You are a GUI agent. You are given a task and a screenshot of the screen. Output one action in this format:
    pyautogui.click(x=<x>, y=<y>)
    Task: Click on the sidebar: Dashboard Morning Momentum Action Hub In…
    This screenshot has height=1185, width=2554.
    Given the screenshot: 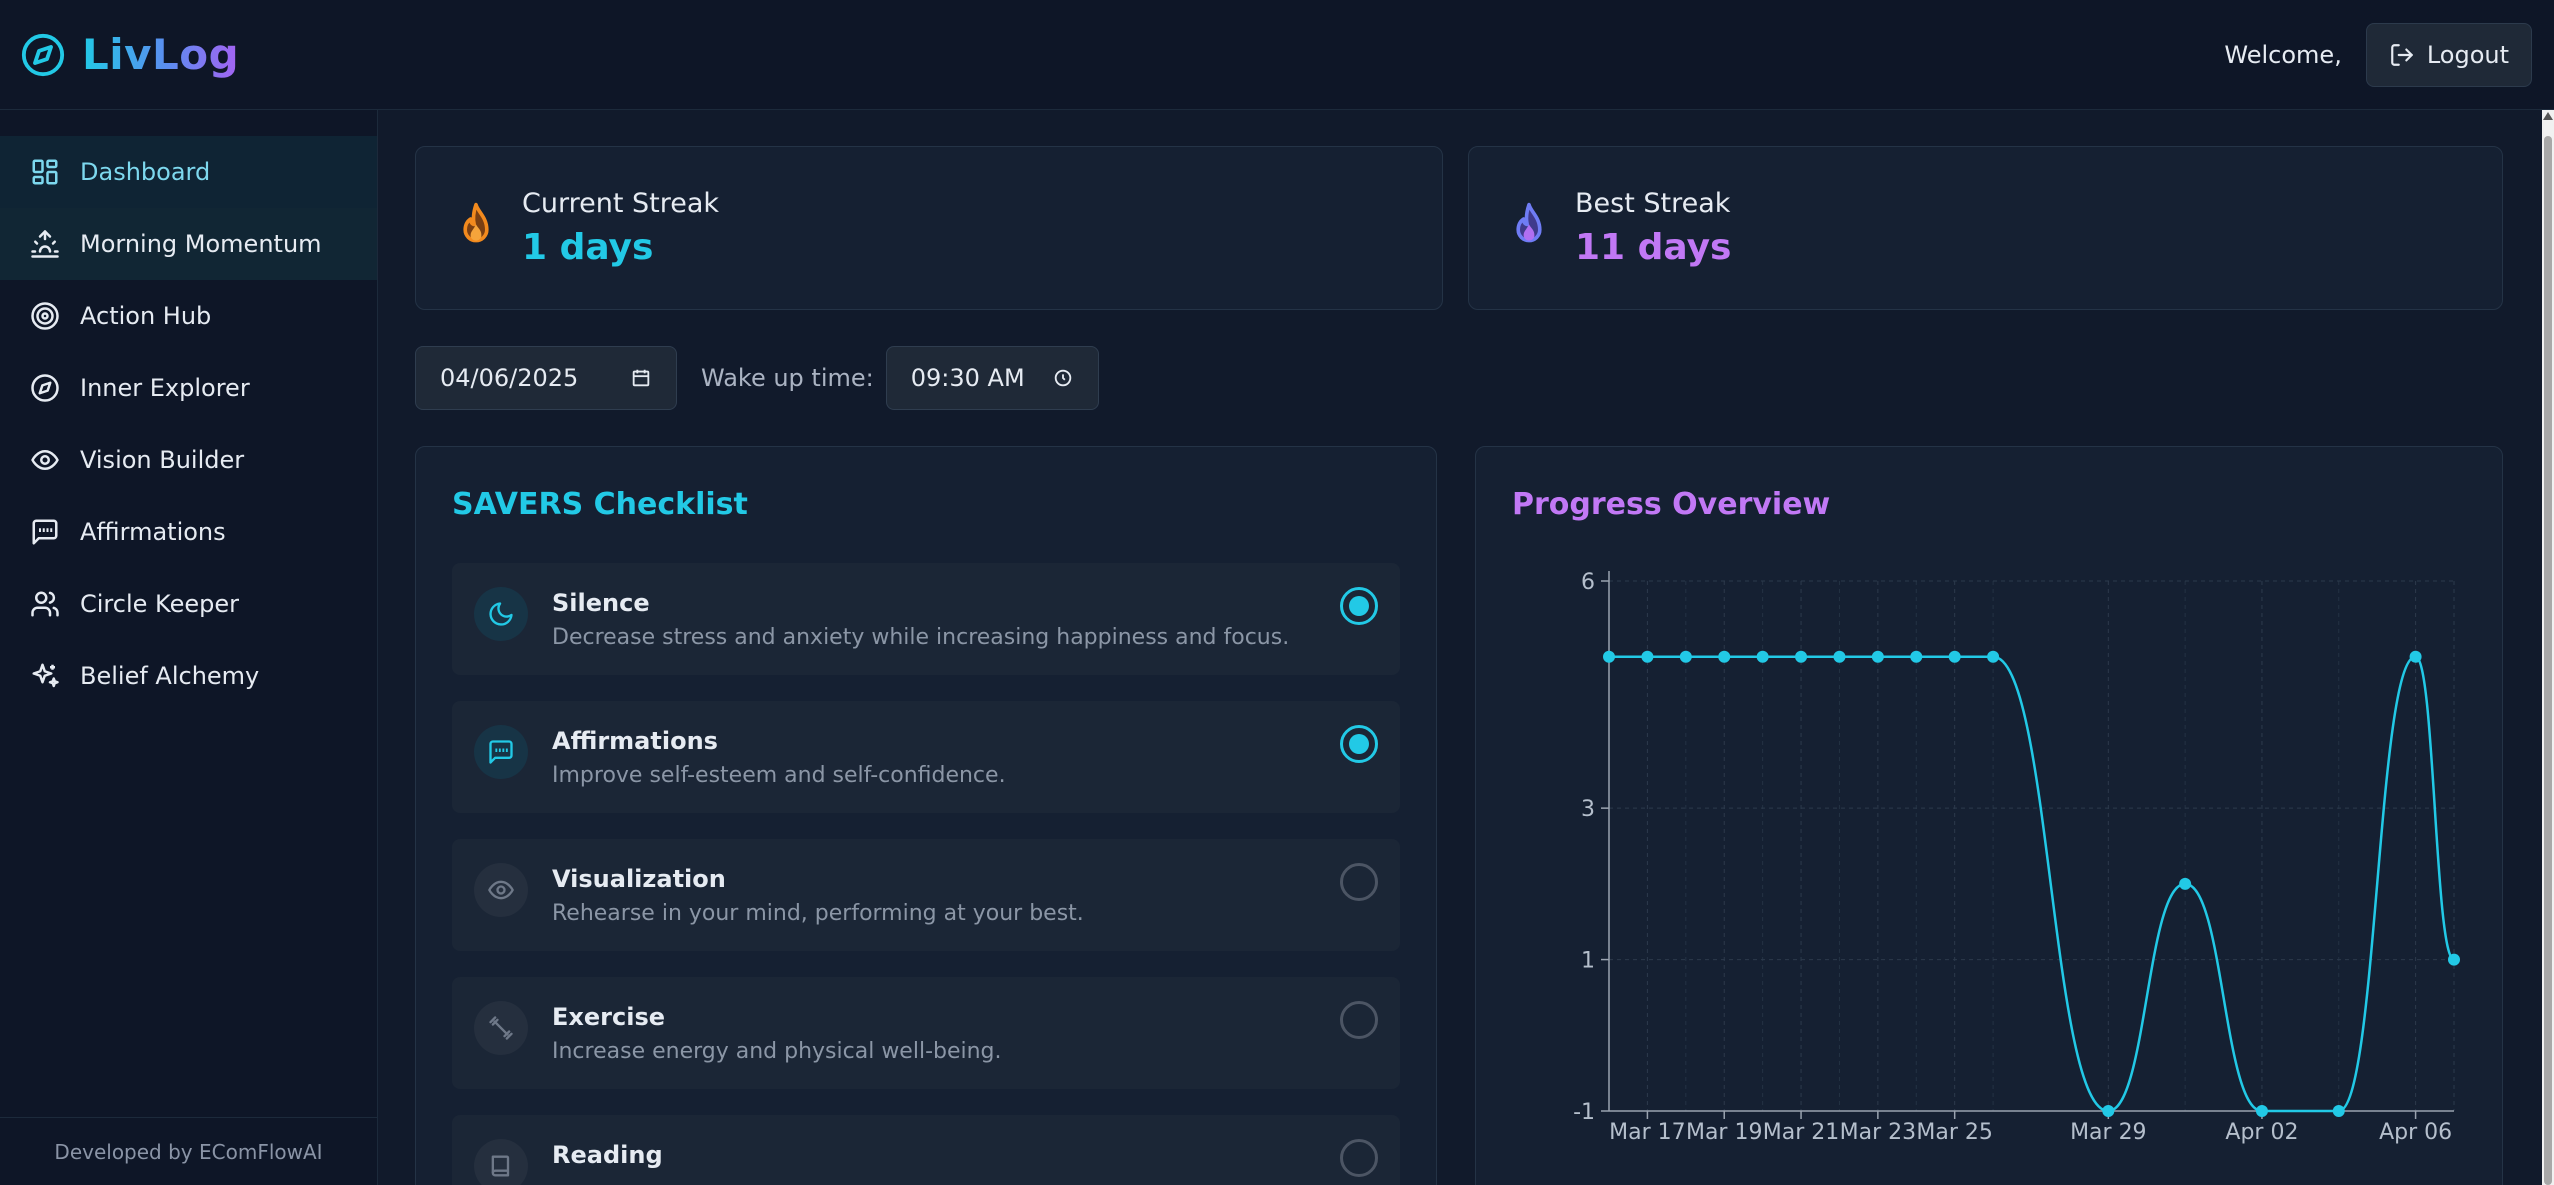 What is the action you would take?
    pyautogui.click(x=189, y=647)
    